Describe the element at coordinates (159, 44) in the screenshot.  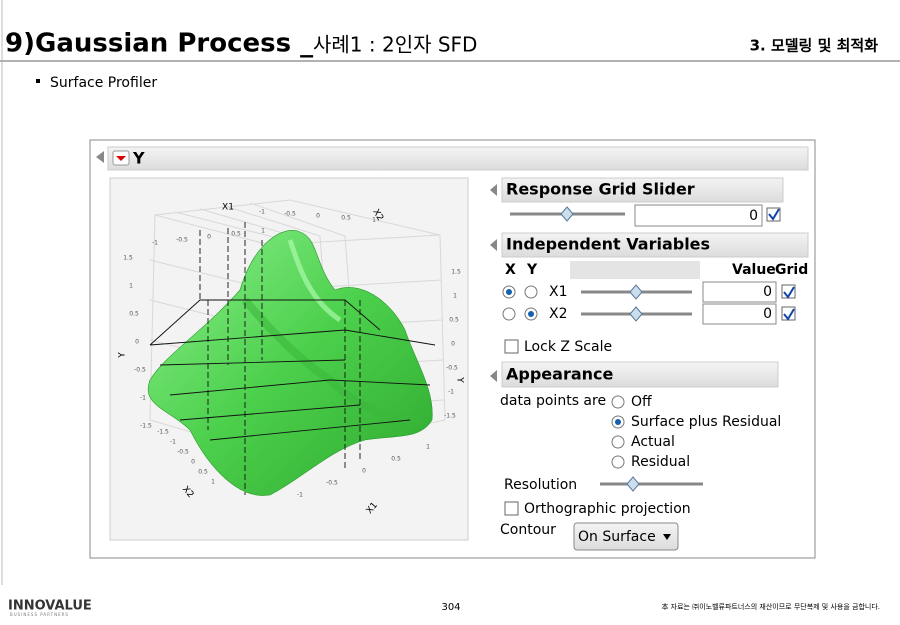
I see `title: 9)Gaussian Process _` at that location.